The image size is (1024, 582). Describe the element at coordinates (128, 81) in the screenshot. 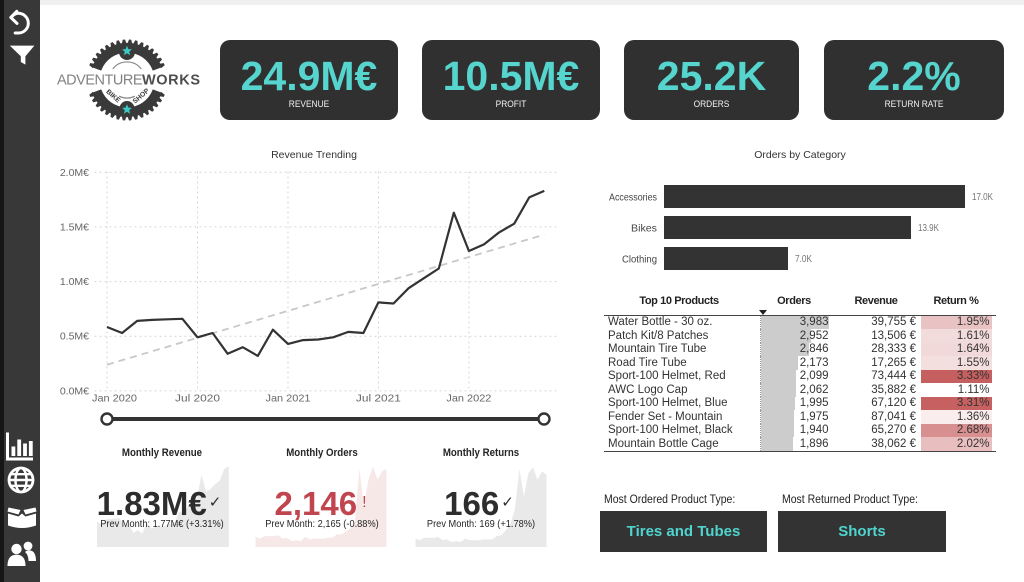

I see `svg-text: ADVENTUREWORKS` at that location.